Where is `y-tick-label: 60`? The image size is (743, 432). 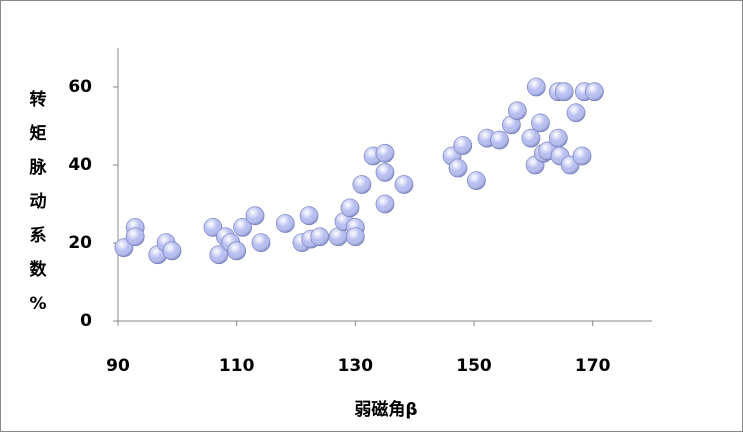
y-tick-label: 60 is located at coordinates (80, 87).